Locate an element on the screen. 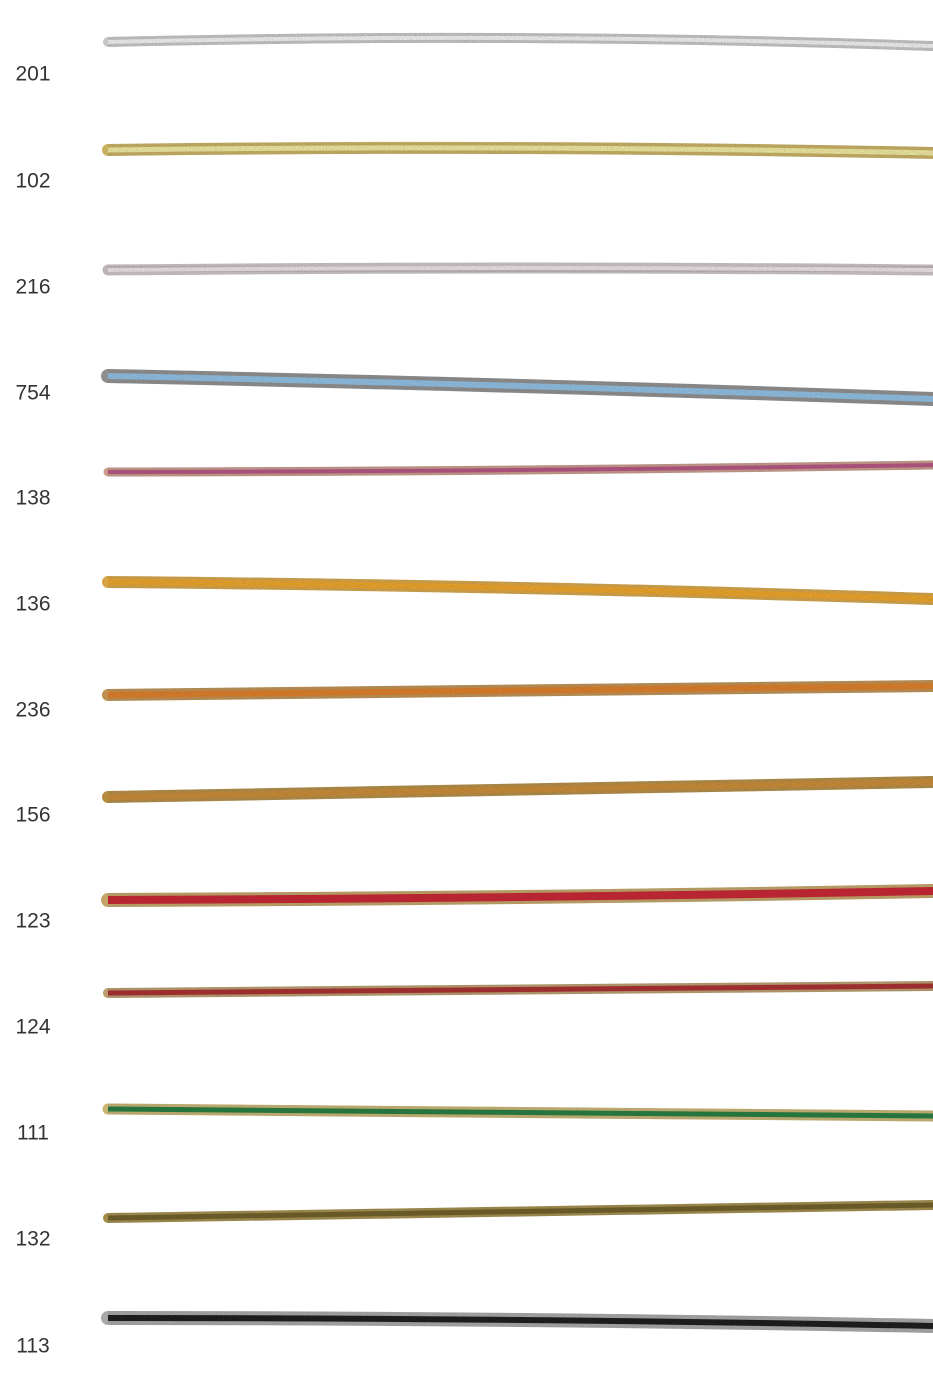  swatch-label: 201 is located at coordinates (32, 74).